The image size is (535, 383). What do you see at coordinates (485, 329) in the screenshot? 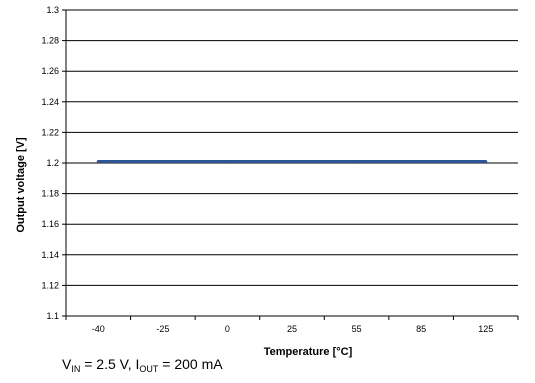
I see `x-tick-label-6: 125` at bounding box center [485, 329].